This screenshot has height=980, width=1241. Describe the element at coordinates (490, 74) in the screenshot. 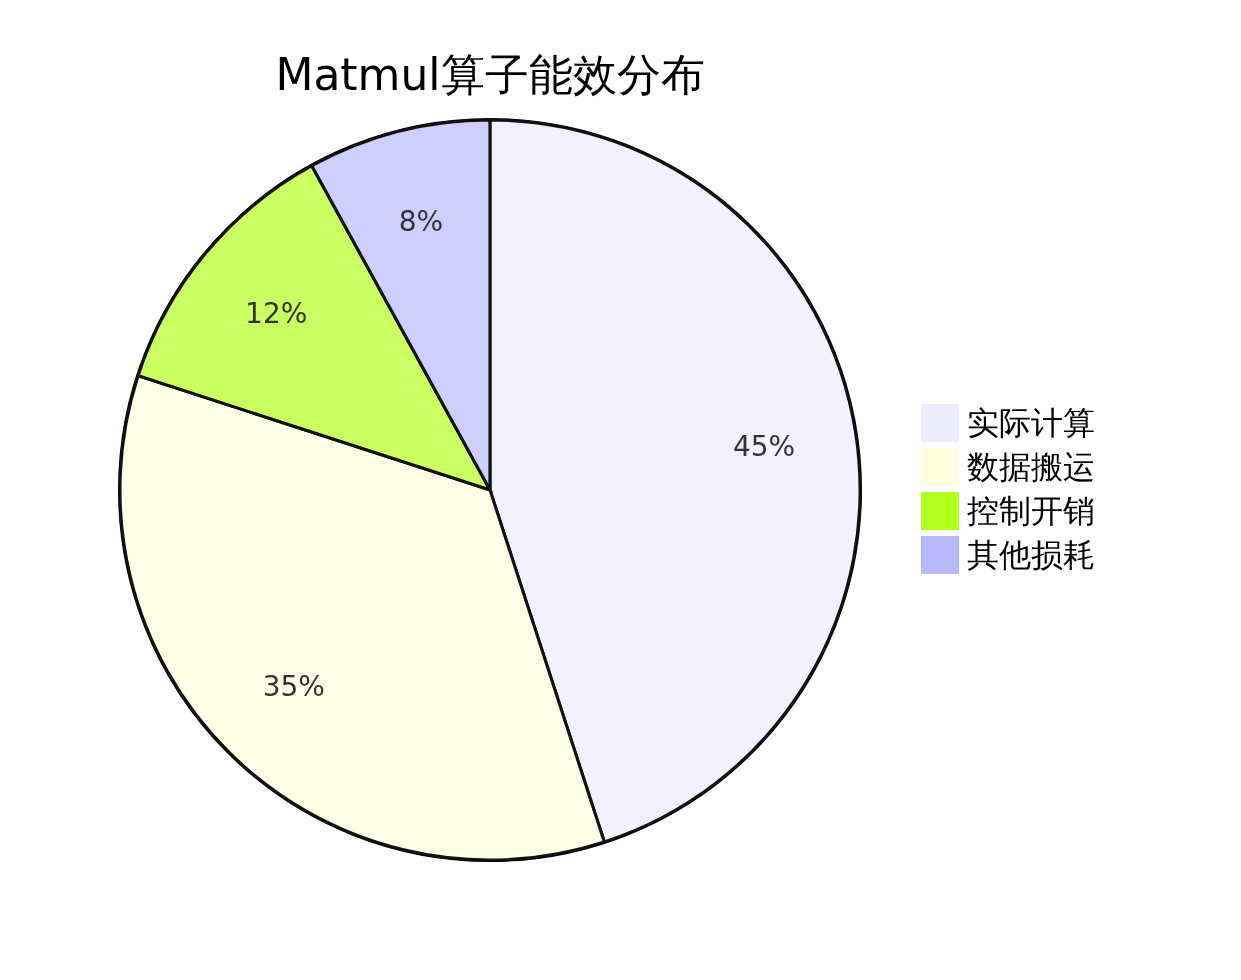

I see `chart-title: Matmul算子能效分布` at that location.